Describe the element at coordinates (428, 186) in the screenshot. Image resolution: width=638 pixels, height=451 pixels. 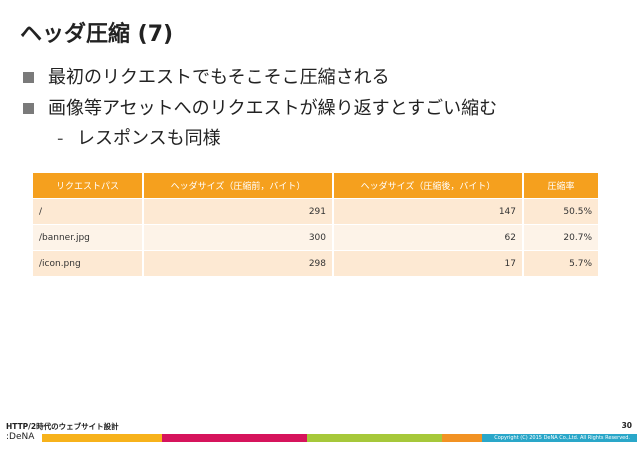
I see `column-header: ヘッダサイズ（圧縮後，バイト）` at that location.